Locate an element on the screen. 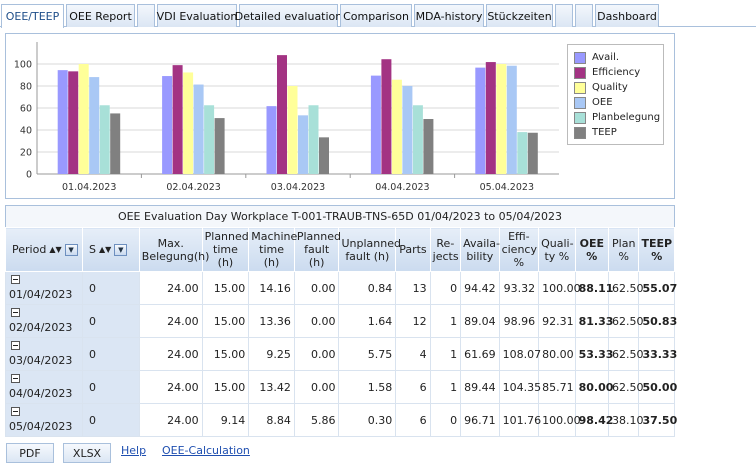 This screenshot has width=756, height=463. tab-mda-history: MDA-history is located at coordinates (449, 15).